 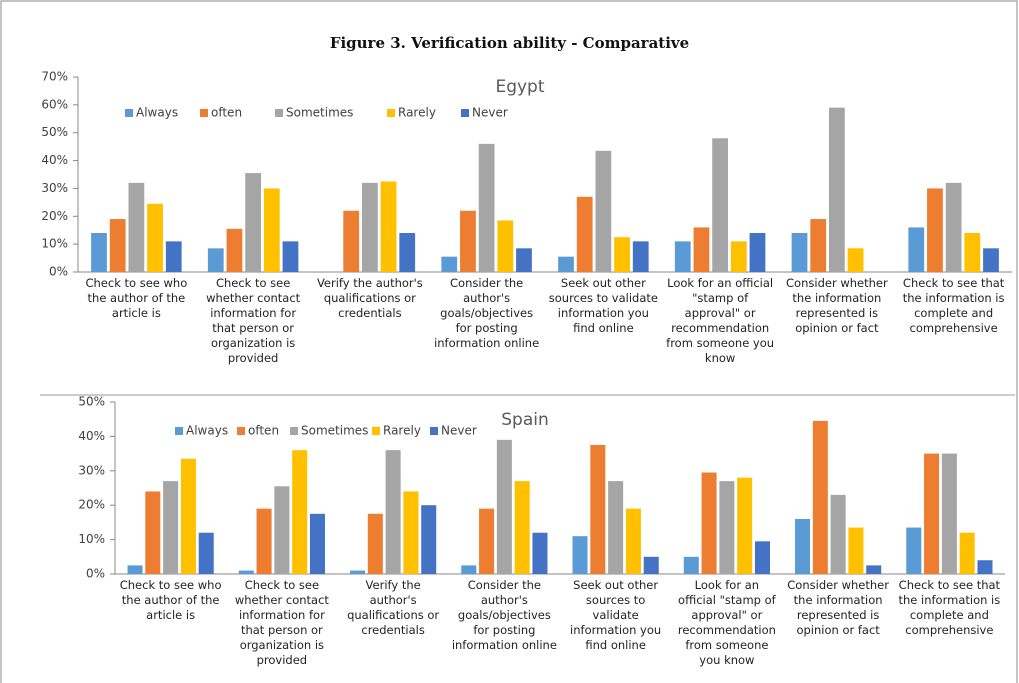 What do you see at coordinates (91, 402) in the screenshot?
I see `y-tick-label: 50%` at bounding box center [91, 402].